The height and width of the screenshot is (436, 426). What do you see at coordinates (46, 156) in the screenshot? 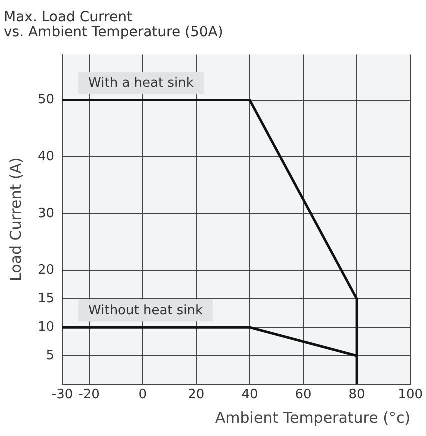
I see `y-tick-label: 40` at bounding box center [46, 156].